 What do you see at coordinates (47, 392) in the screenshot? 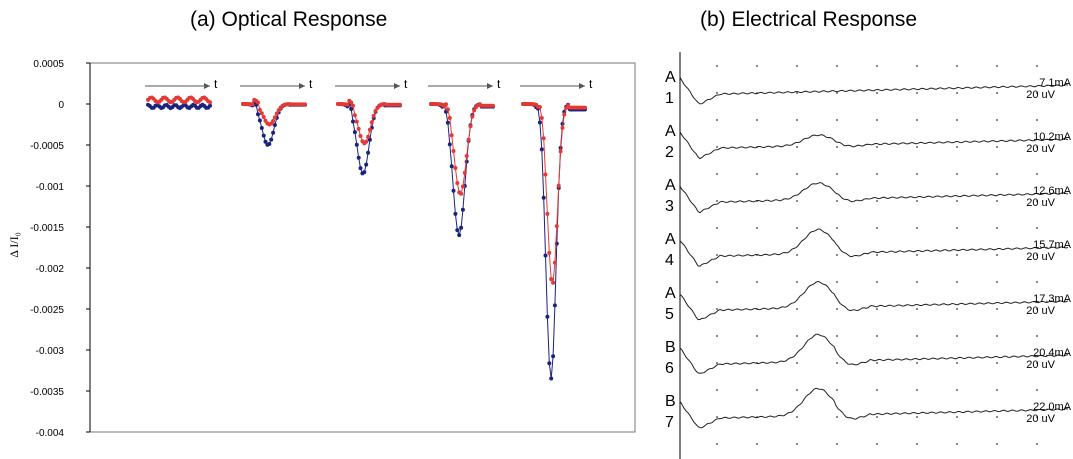
I see `y-tick-label: -0.0035` at bounding box center [47, 392].